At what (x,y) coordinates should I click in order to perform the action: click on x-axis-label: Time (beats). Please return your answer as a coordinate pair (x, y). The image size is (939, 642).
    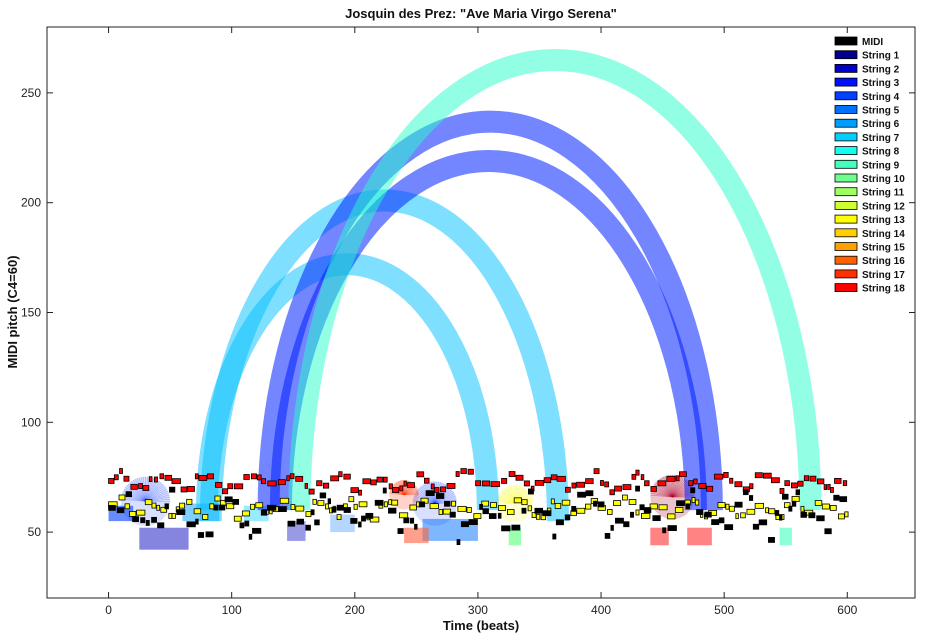
    Looking at the image, I should click on (481, 625).